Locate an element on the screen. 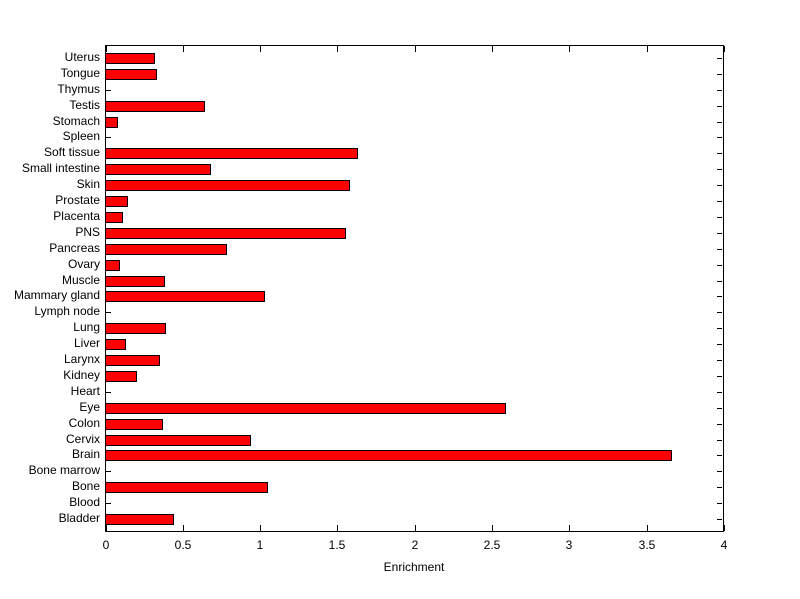 This screenshot has height=599, width=800. x-tick-label: 1.5 is located at coordinates (337, 545).